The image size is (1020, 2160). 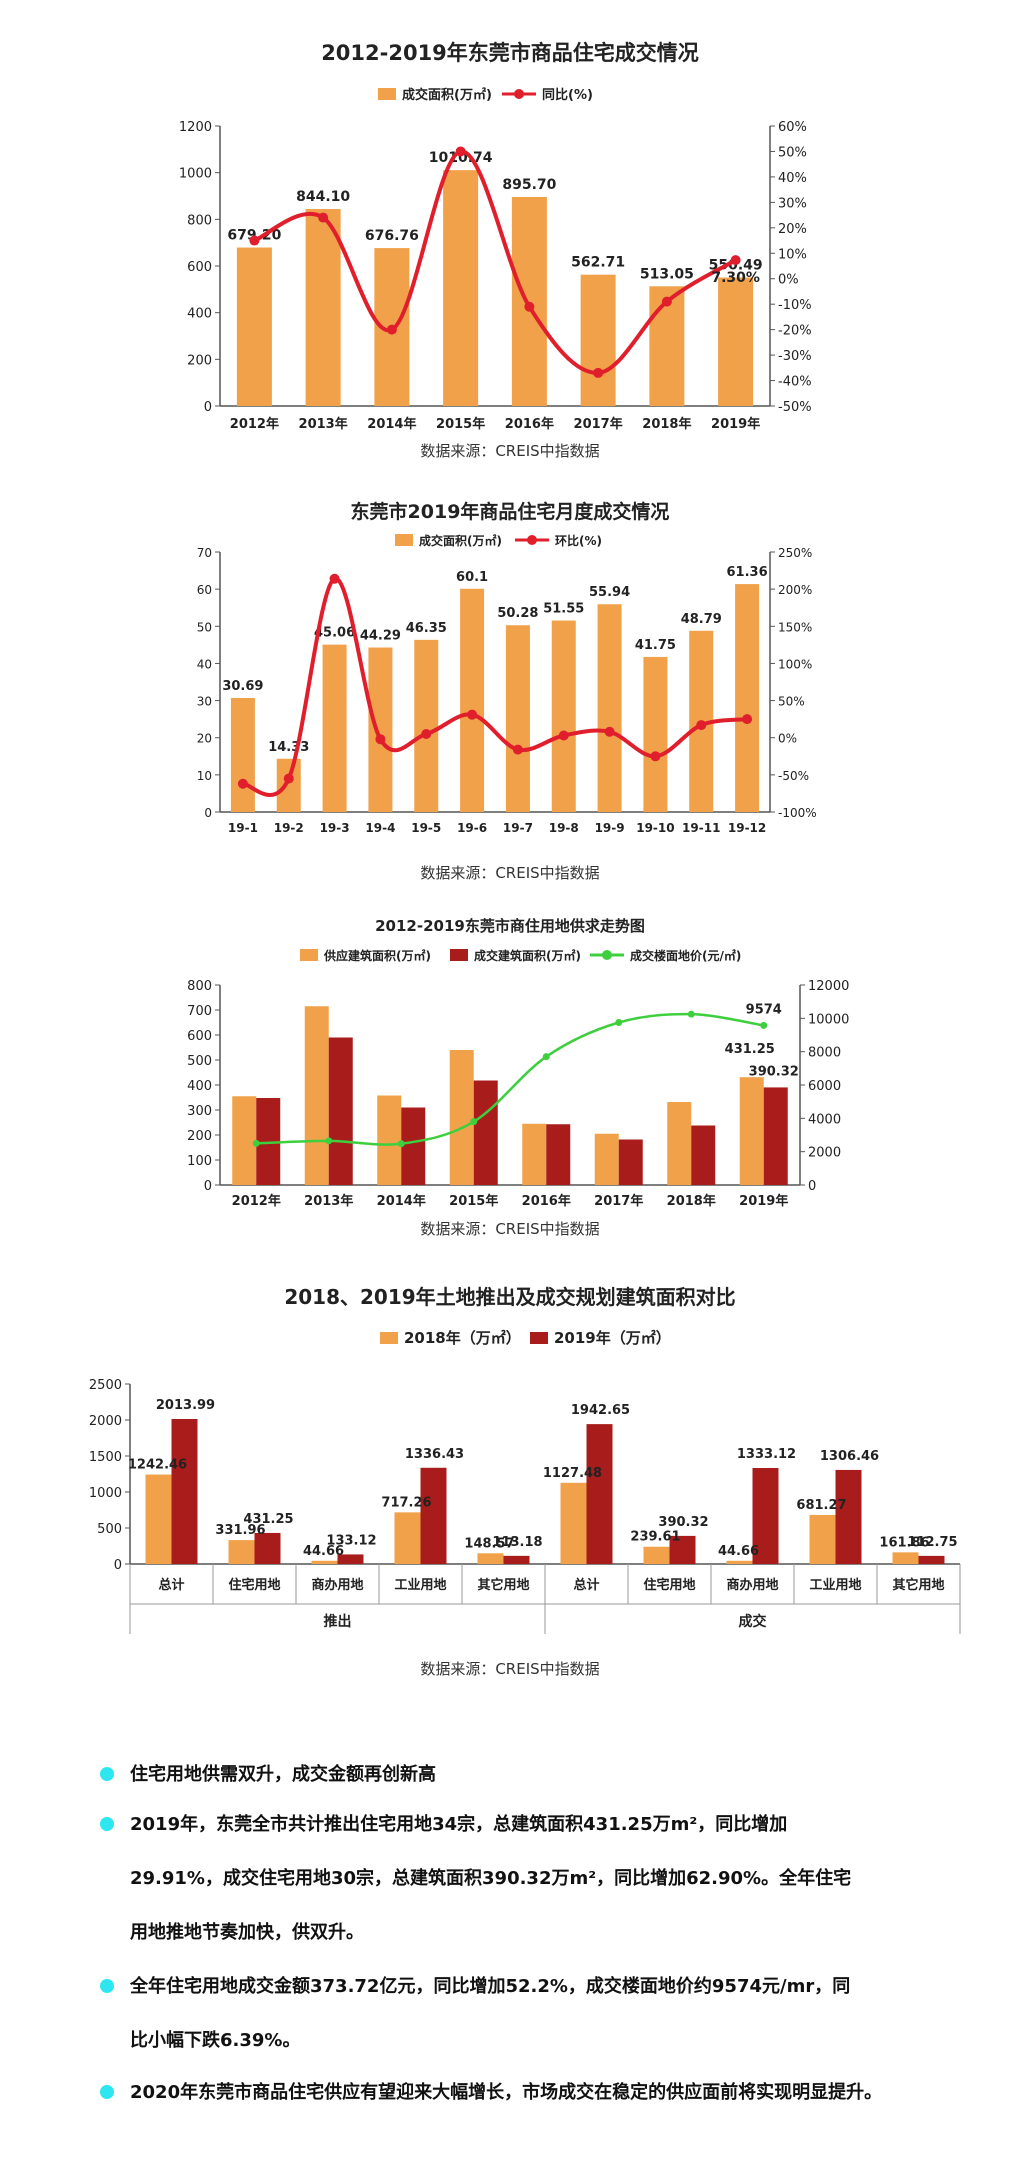 What do you see at coordinates (406, 1502) in the screenshot?
I see `bar-2018-label: 717.26` at bounding box center [406, 1502].